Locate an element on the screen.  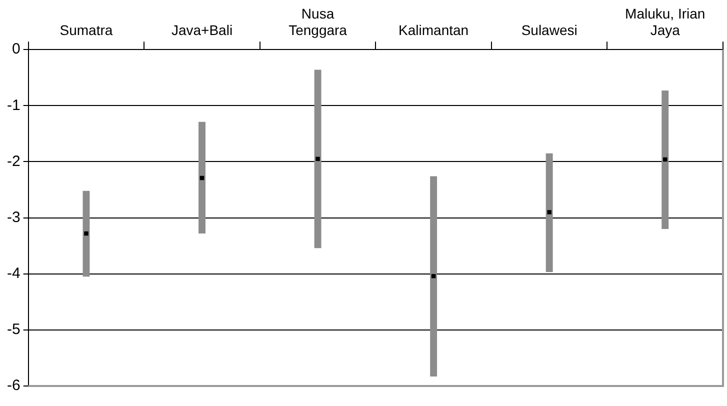
x-tick-label: Java+Bali is located at coordinates (202, 30).